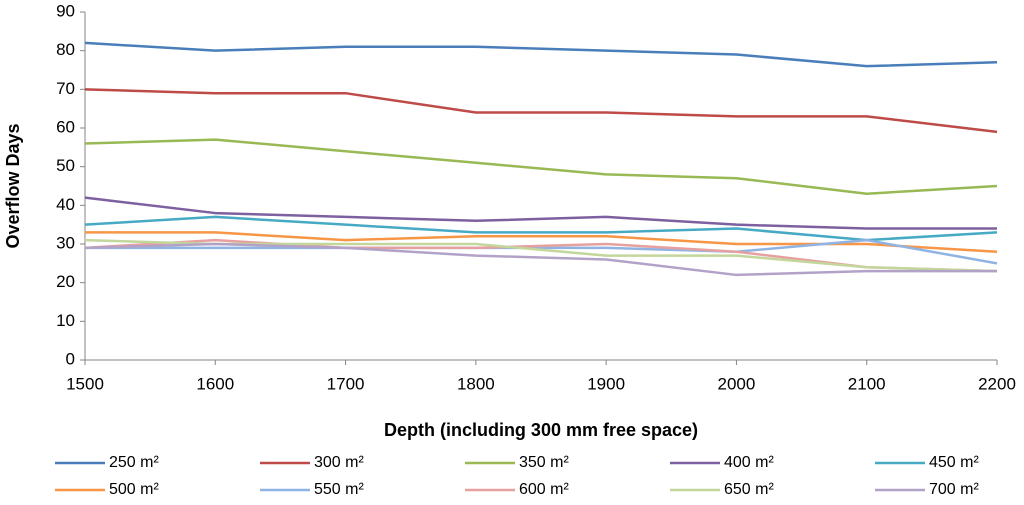 Image resolution: width=1024 pixels, height=505 pixels. Describe the element at coordinates (544, 489) in the screenshot. I see `legend-text: 600 m²` at that location.